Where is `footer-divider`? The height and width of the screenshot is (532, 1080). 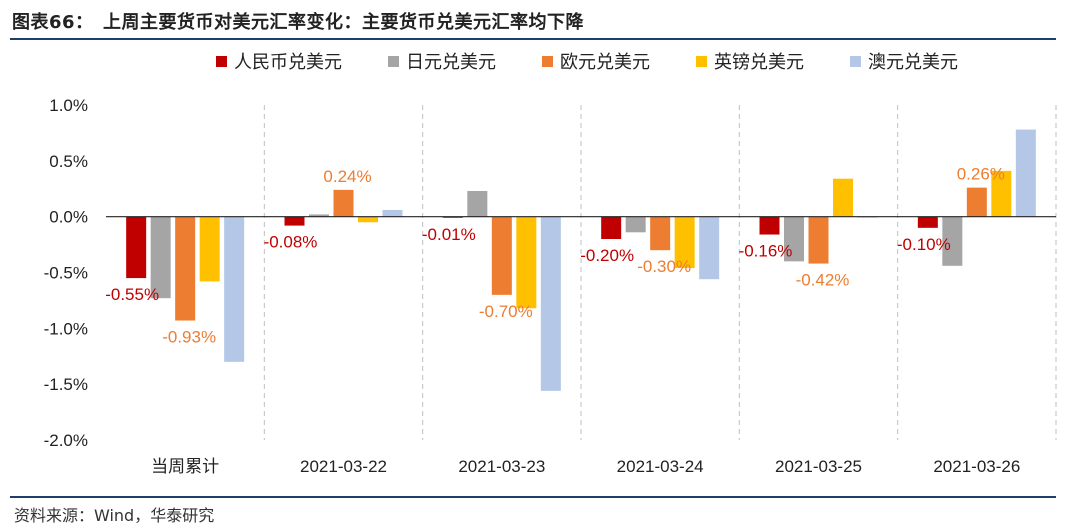
footer-divider is located at coordinates (533, 497).